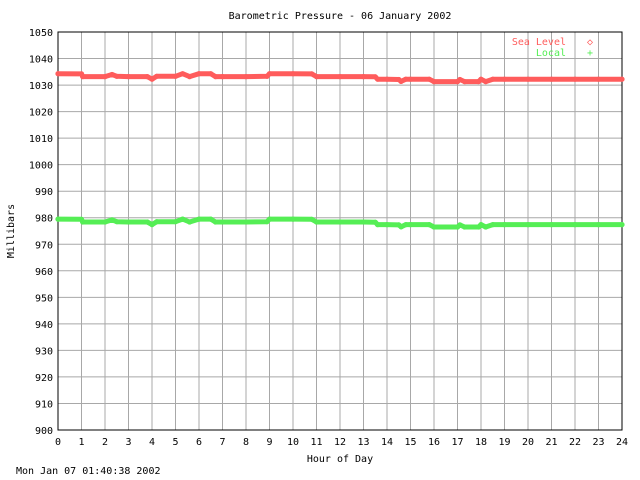 The height and width of the screenshot is (480, 640). Describe the element at coordinates (410, 442) in the screenshot. I see `x-tick-label: 15` at that location.